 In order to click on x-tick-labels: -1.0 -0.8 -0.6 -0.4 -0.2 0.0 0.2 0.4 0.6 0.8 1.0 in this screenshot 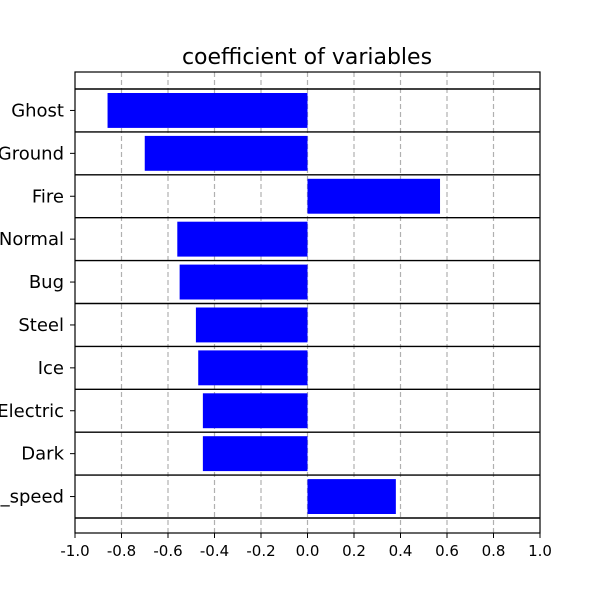, I will do `click(306, 546)`.